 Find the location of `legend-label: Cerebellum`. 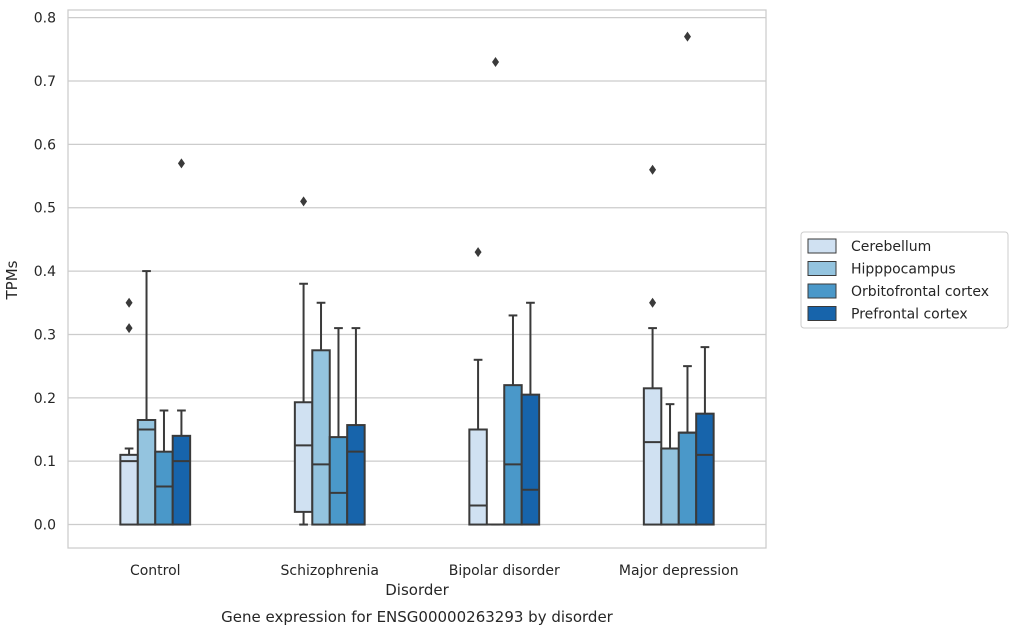

legend-label: Cerebellum is located at coordinates (891, 247).